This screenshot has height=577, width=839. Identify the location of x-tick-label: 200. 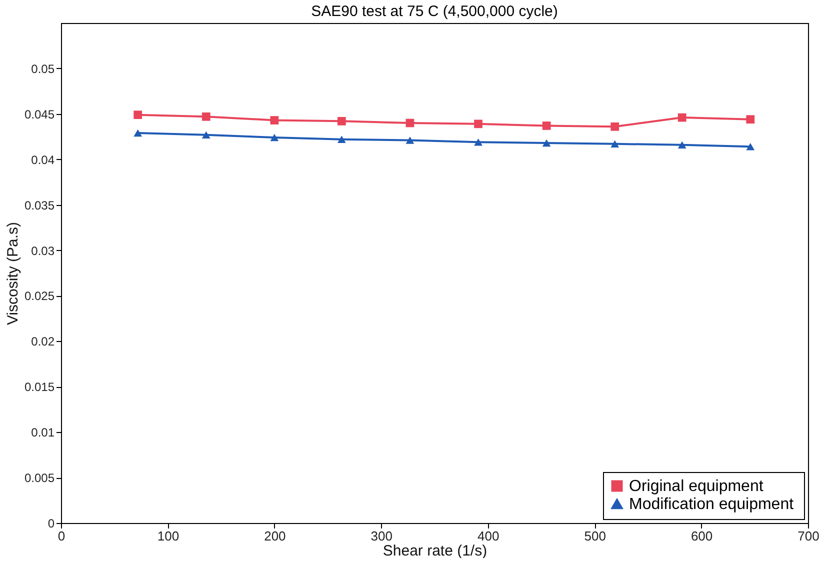
(275, 536).